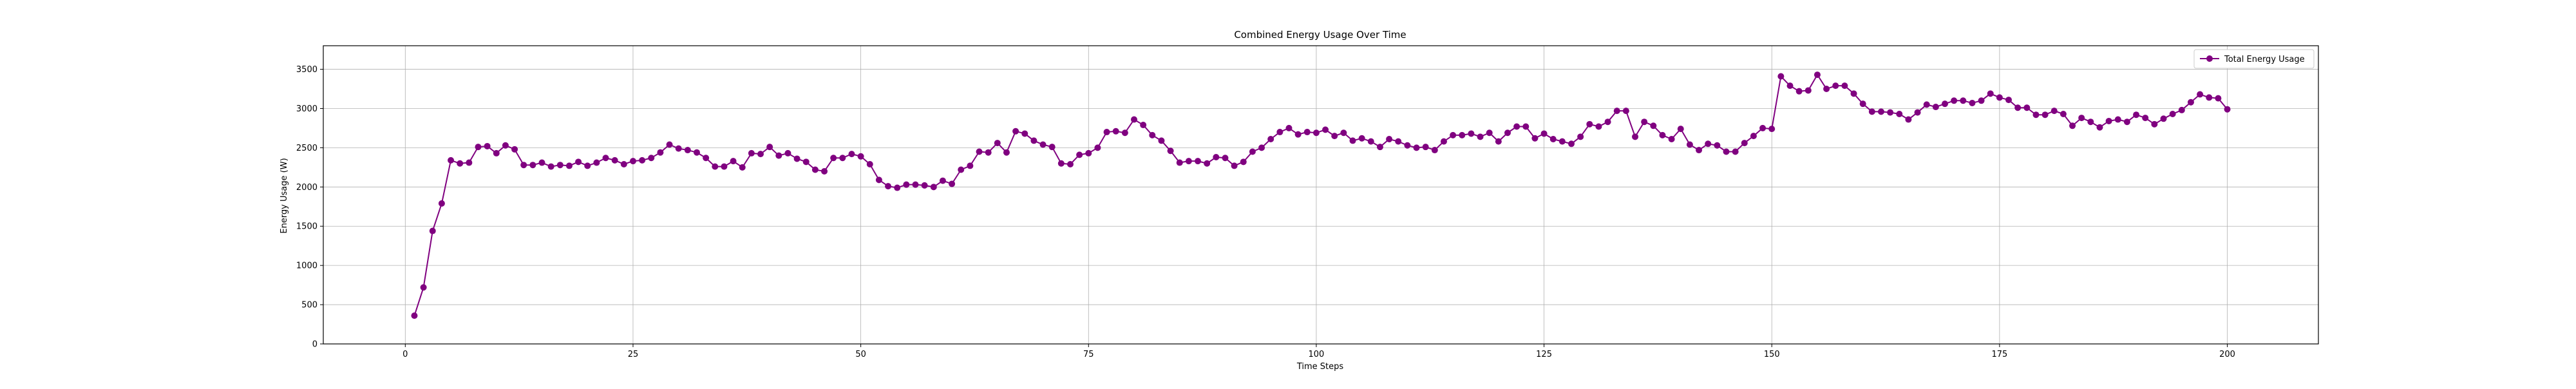 The width and height of the screenshot is (2576, 389). Describe the element at coordinates (860, 354) in the screenshot. I see `x-tick-label: 50` at that location.